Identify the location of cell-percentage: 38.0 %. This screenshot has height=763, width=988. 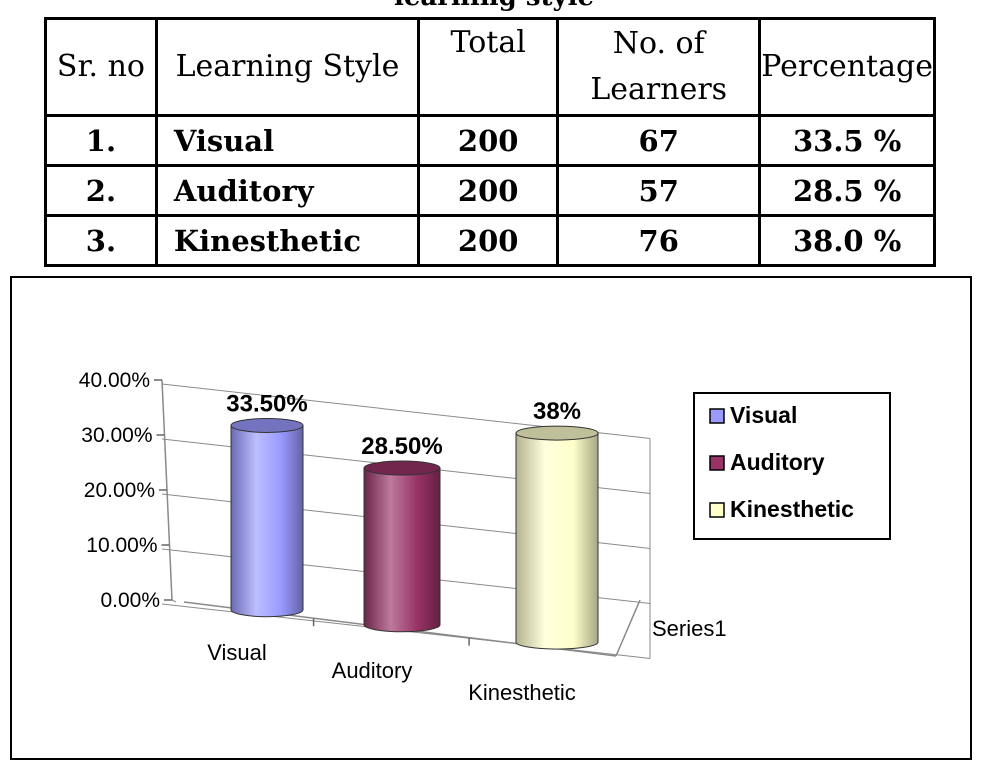
(847, 240).